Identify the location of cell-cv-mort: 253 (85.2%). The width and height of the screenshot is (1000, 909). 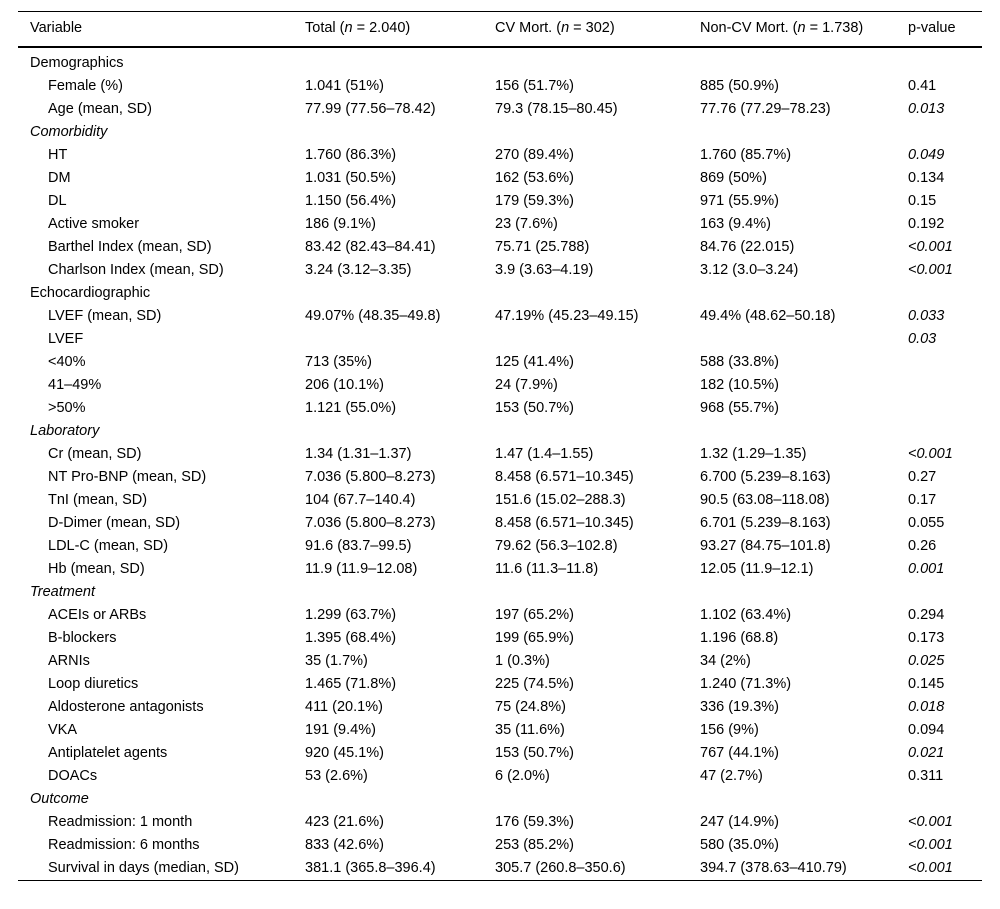
(534, 845).